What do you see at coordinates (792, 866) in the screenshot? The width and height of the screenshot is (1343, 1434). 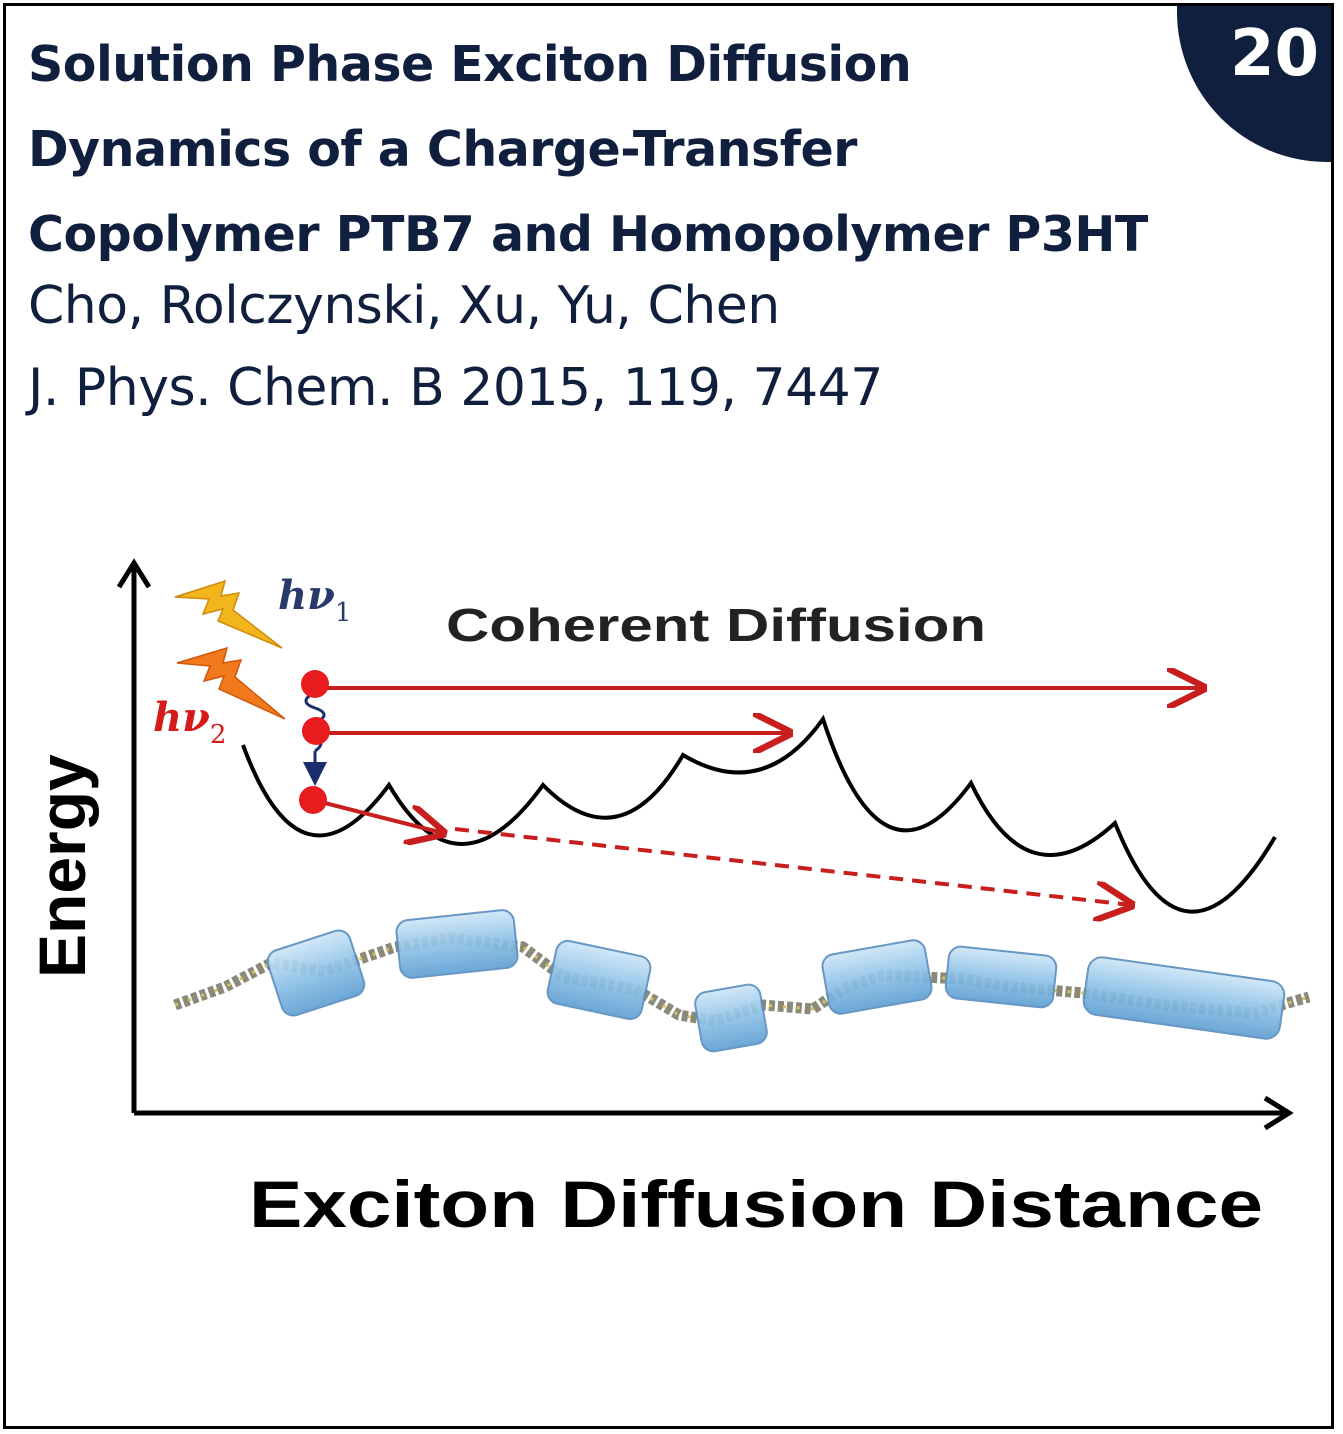 I see `incoherent-hopping-arrow` at bounding box center [792, 866].